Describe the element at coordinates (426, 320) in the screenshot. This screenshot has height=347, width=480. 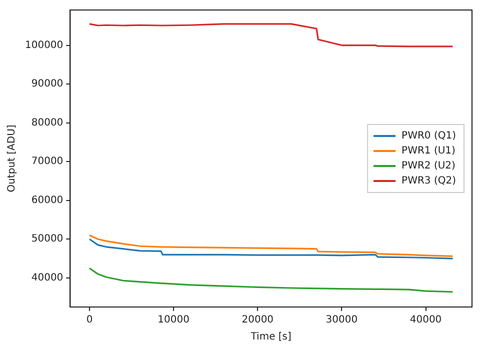
I see `x-tick-label: 40000` at that location.